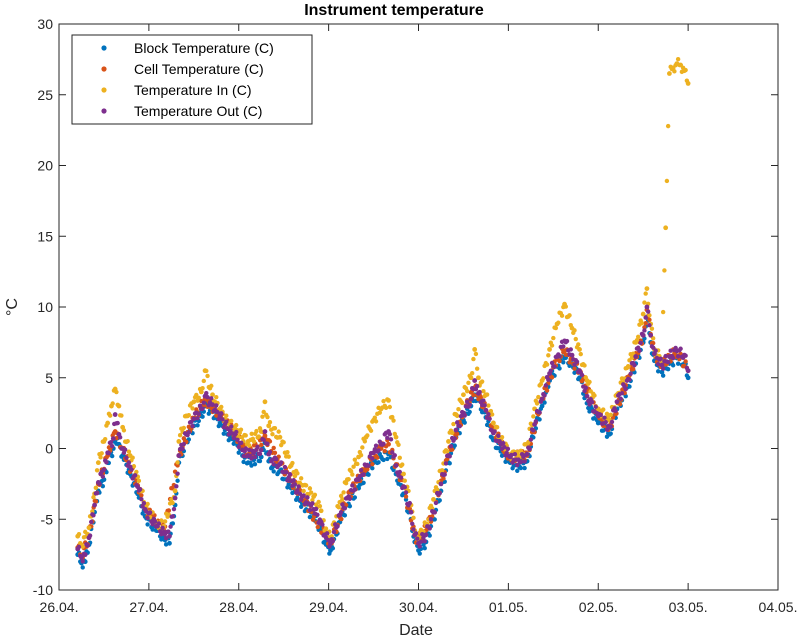 This screenshot has height=640, width=800. I want to click on y-tick-label: -10, so click(43, 590).